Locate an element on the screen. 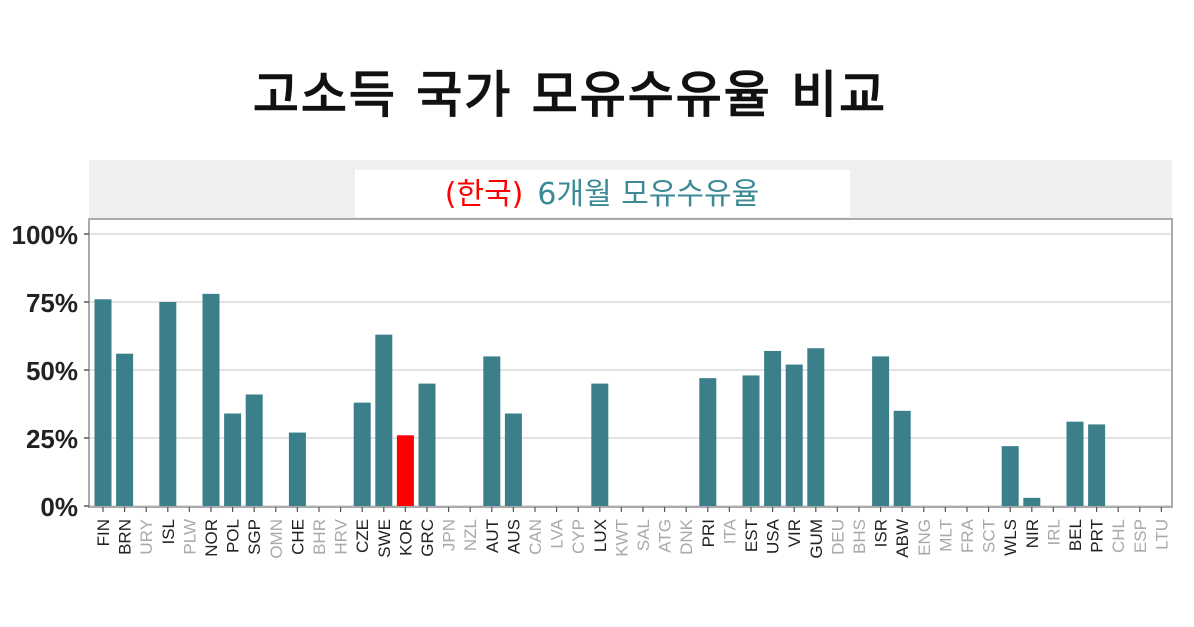  x-tick-label: BHR is located at coordinates (319, 537).